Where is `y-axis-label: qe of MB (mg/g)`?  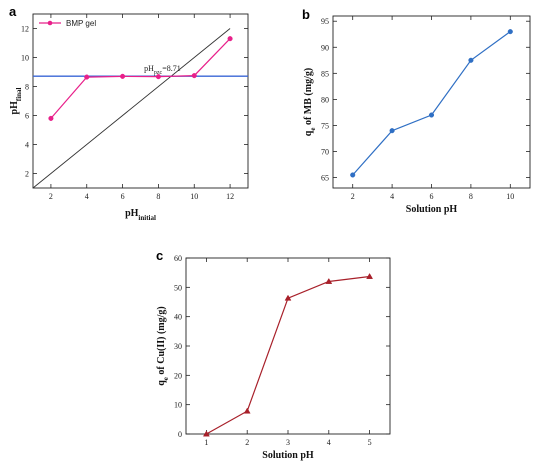 y-axis-label: qe of MB (mg/g) is located at coordinates (310, 102).